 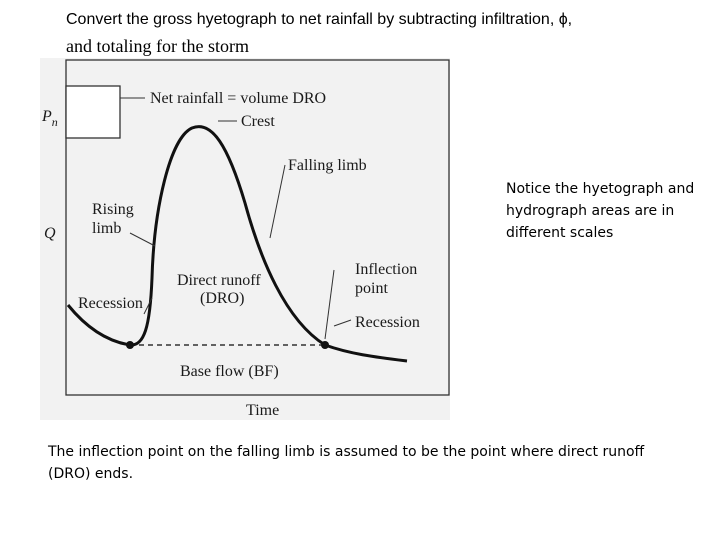 What do you see at coordinates (327, 165) in the screenshot?
I see `falling-limb-label: Falling limb` at bounding box center [327, 165].